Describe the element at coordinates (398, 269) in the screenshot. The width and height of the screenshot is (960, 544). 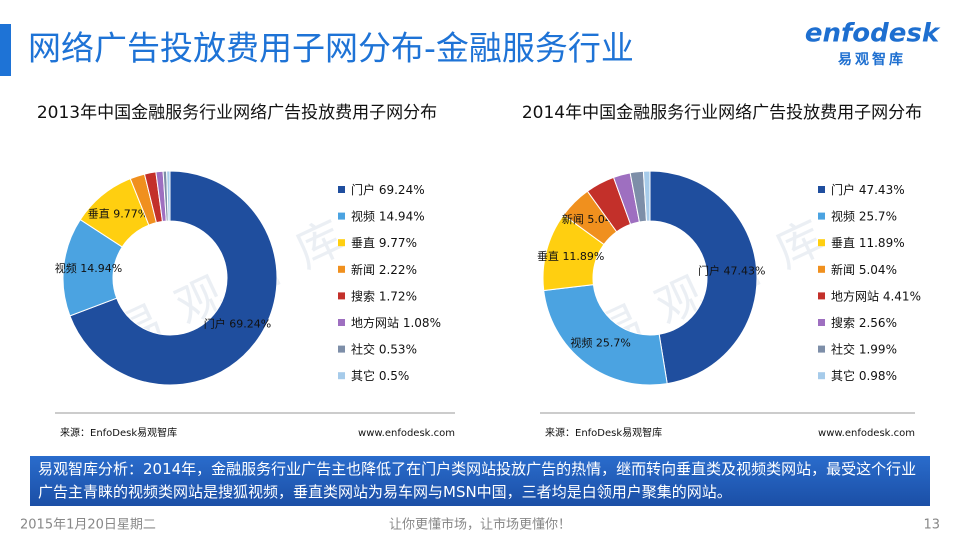
I see `legend-value: 2.22%` at that location.